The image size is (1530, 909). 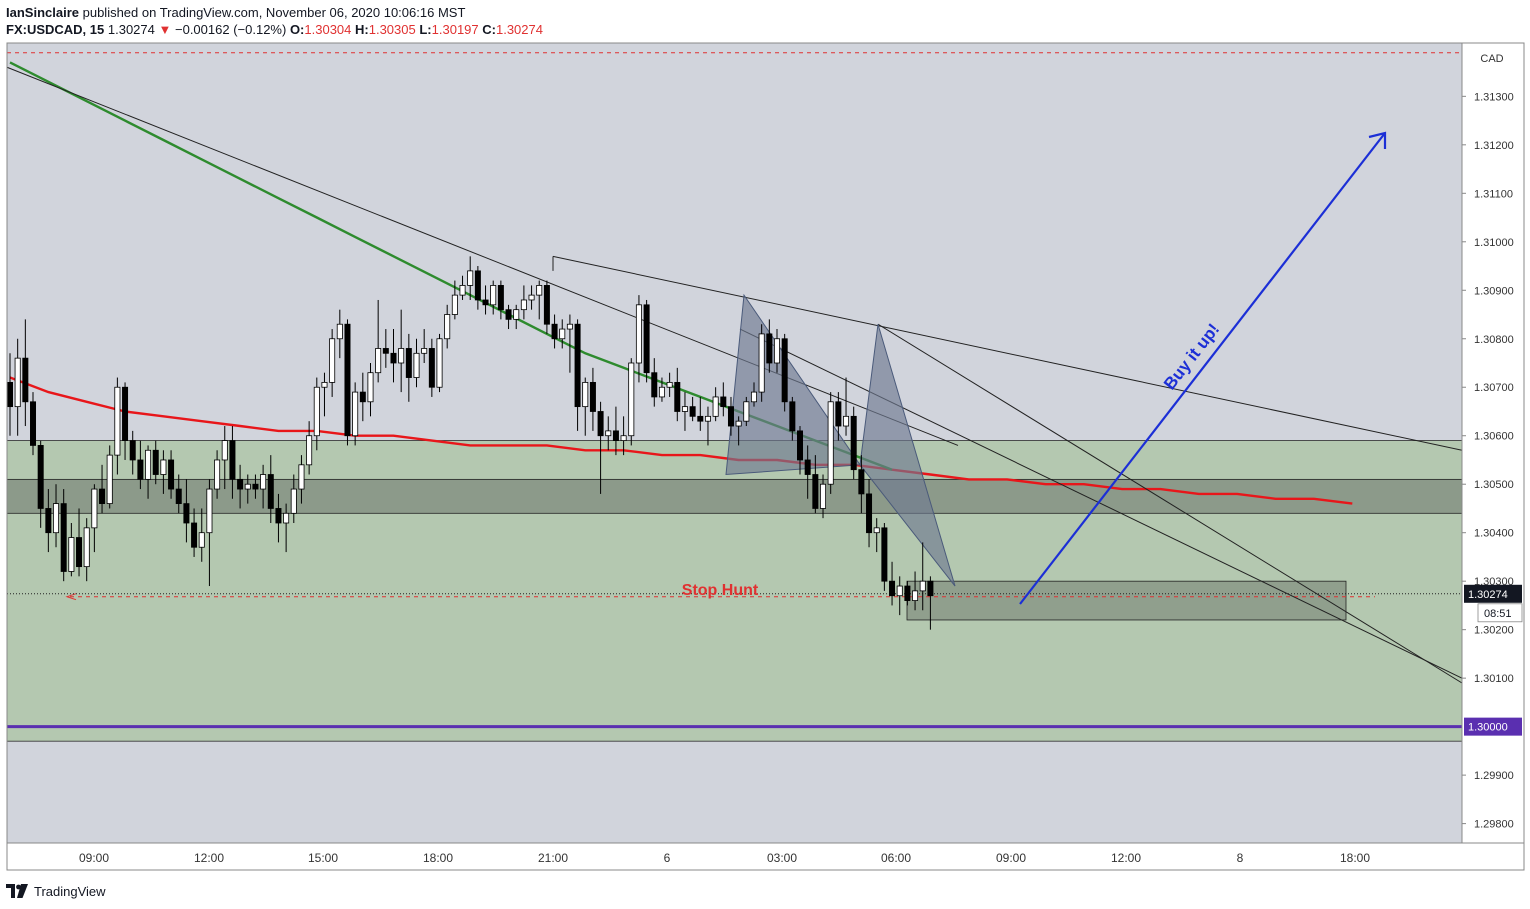 I want to click on x-tick-label: 8, so click(x=1240, y=858).